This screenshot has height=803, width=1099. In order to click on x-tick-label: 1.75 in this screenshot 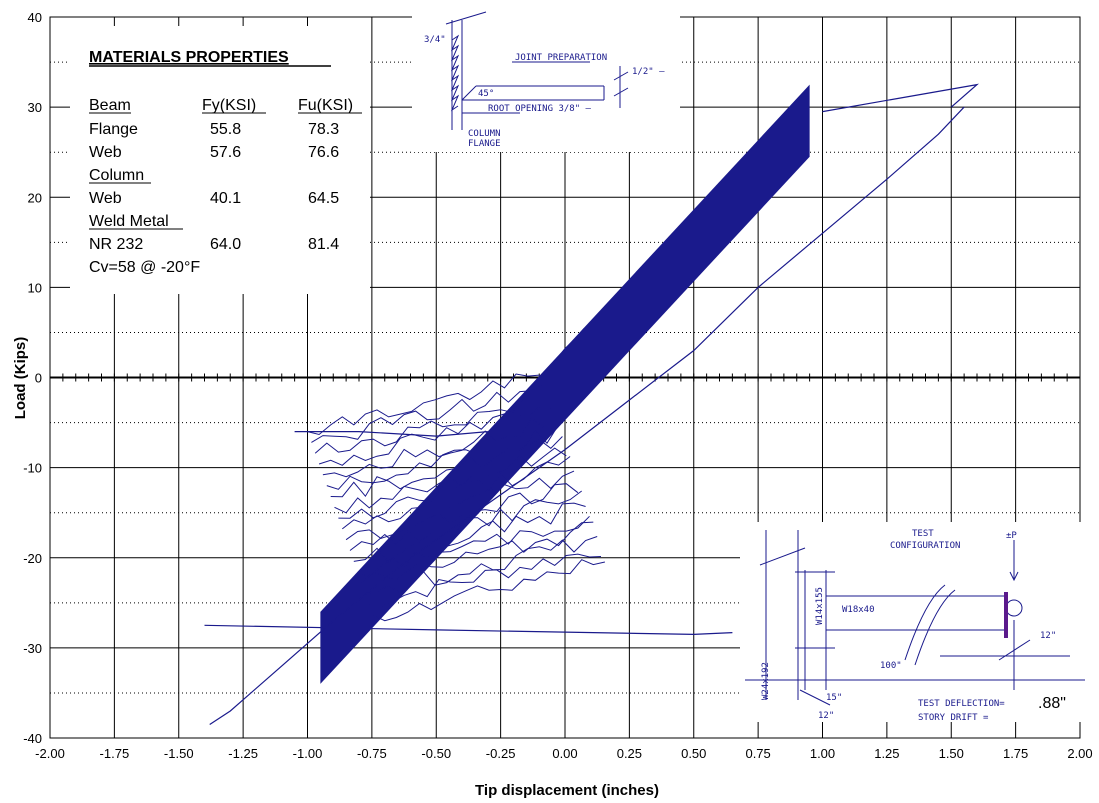, I will do `click(1015, 753)`.